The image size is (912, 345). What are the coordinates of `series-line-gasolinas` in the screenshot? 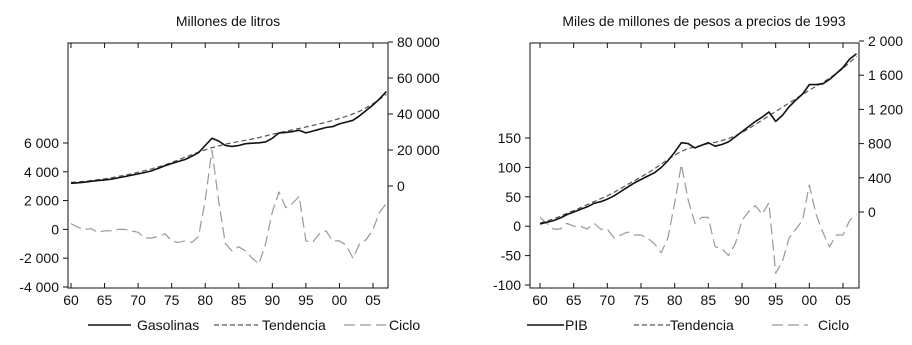 It's located at (228, 137).